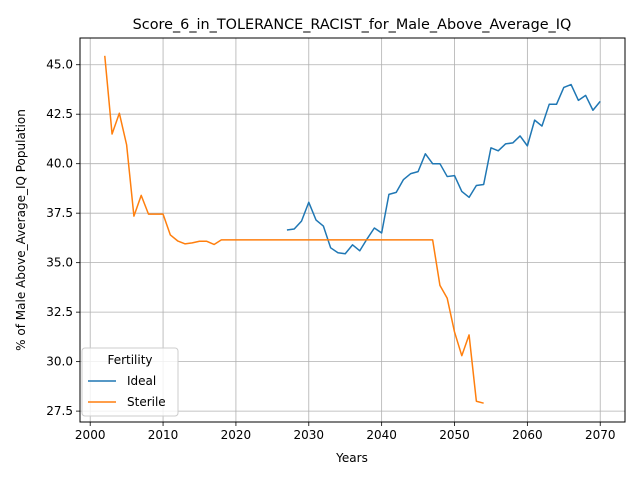 This screenshot has width=640, height=480. Describe the element at coordinates (141, 381) in the screenshot. I see `legend-label-ideal: Ideal` at that location.